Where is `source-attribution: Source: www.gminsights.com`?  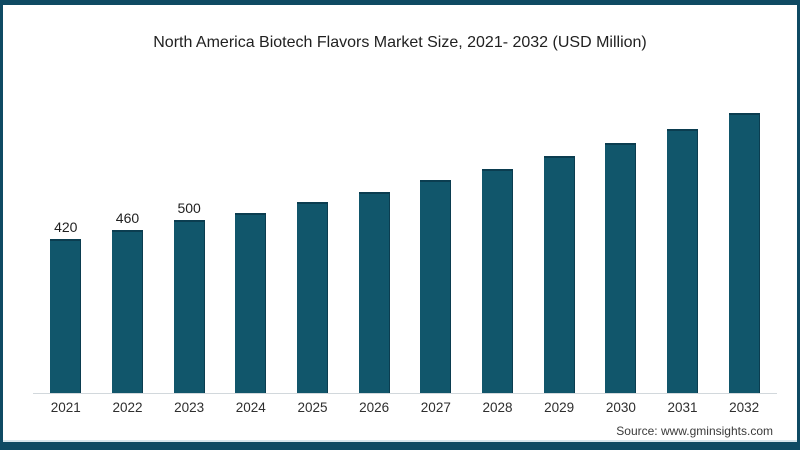 source-attribution: Source: www.gminsights.com is located at coordinates (694, 431).